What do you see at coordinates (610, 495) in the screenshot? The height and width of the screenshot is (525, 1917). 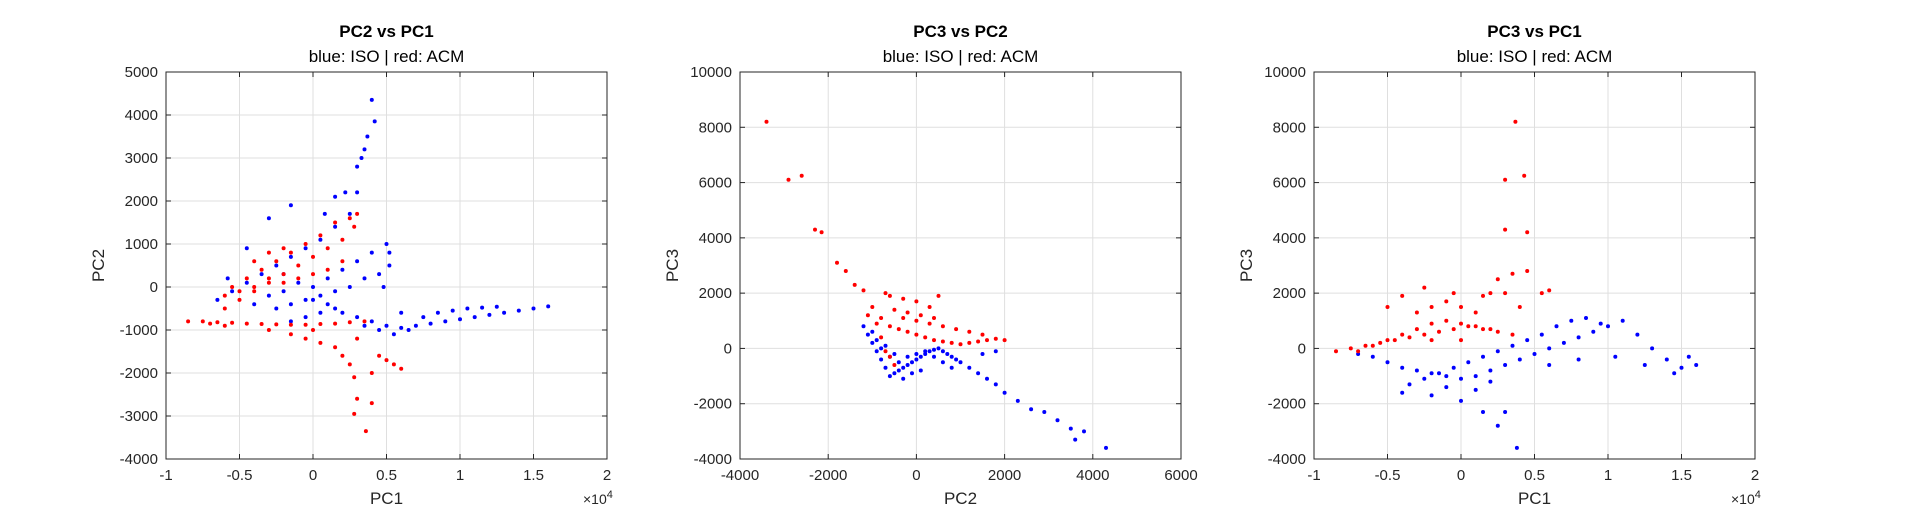 I see `x-exponent-power: 4` at bounding box center [610, 495].